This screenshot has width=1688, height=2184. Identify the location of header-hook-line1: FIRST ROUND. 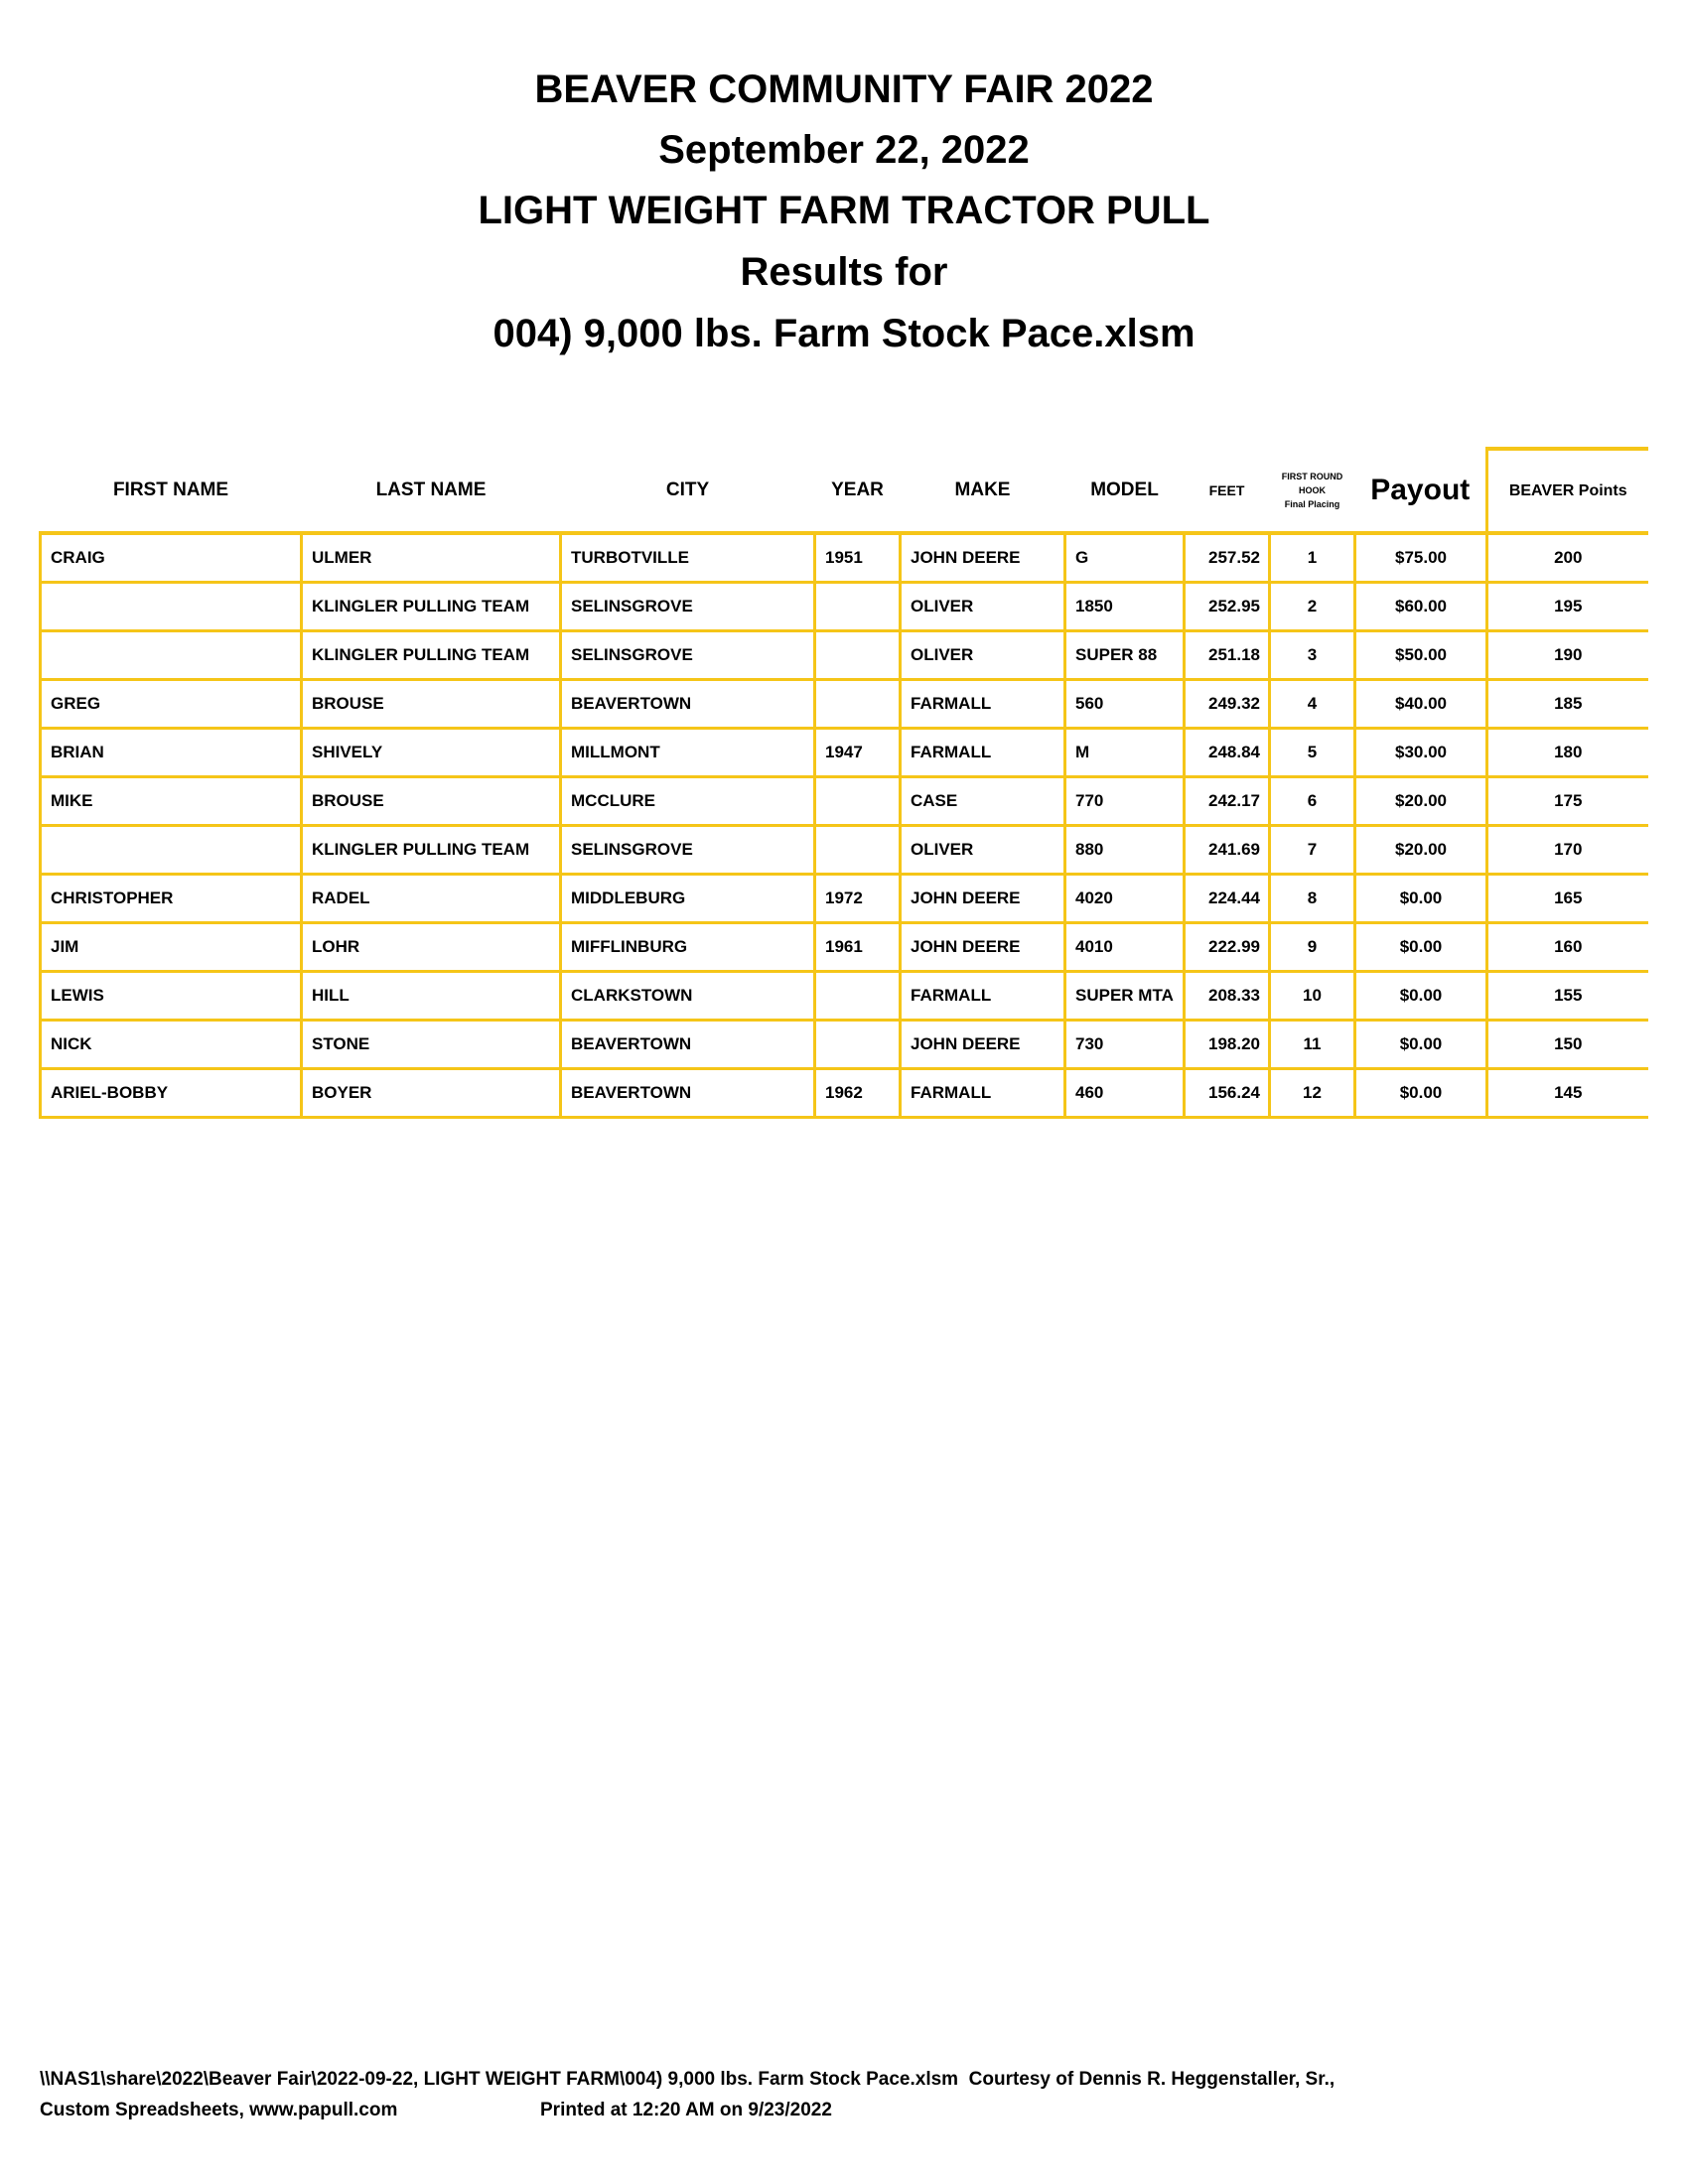
(1312, 476).